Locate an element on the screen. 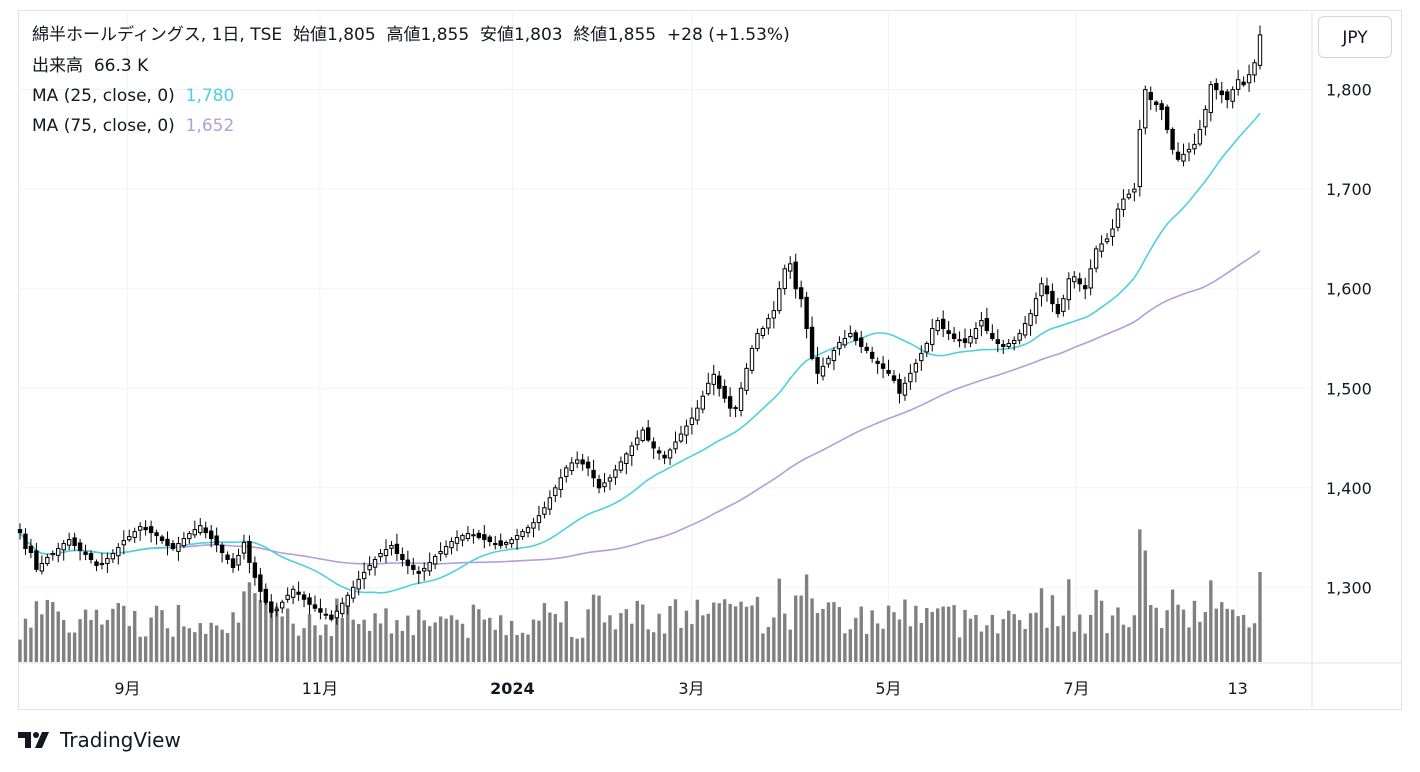 The image size is (1420, 772). ma25-legend: MA (25, close, 0) 1,780 is located at coordinates (133, 96).